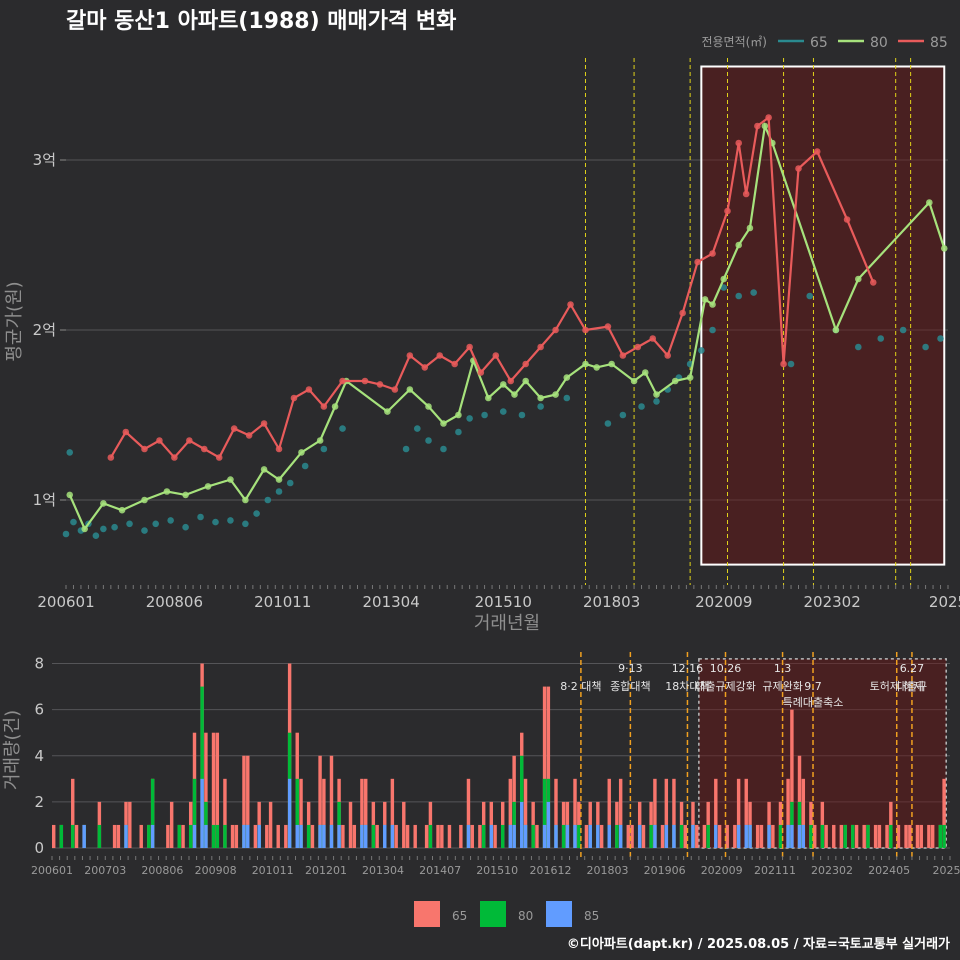  I want to click on x-tick-label: 202405, so click(889, 870).